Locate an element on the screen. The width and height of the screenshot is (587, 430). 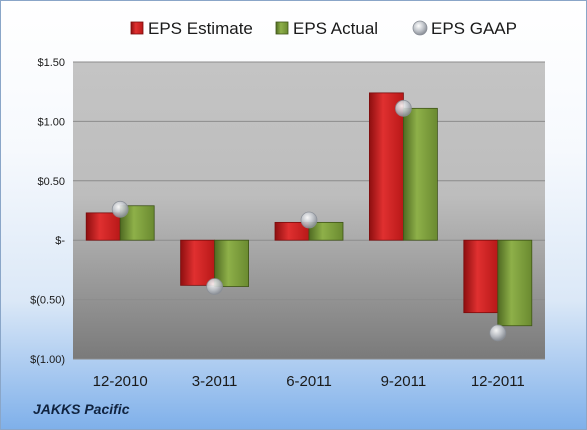
x-category-label: 6-2011 is located at coordinates (309, 381).